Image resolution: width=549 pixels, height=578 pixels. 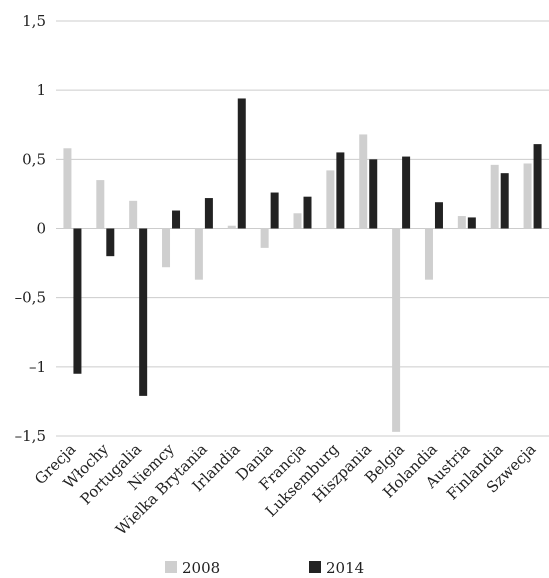 What do you see at coordinates (30, 298) in the screenshot?
I see `y-tick-label: –0,5` at bounding box center [30, 298].